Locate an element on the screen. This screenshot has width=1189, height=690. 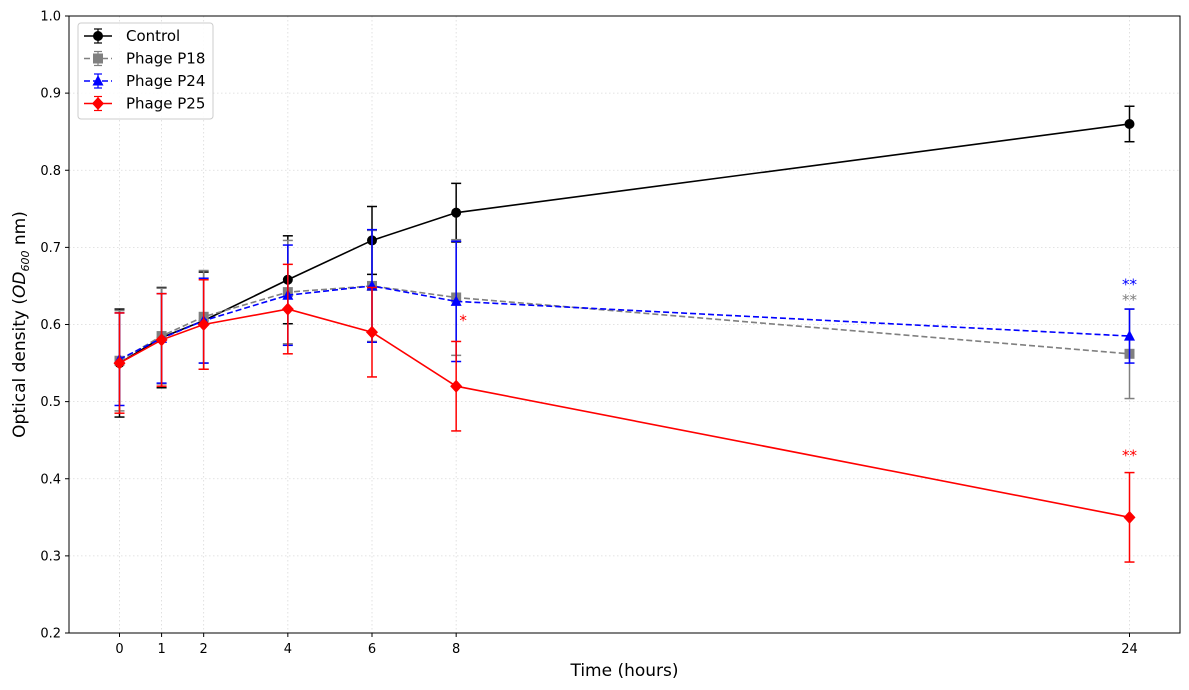
legend-item: Phage P24 is located at coordinates (144, 81).